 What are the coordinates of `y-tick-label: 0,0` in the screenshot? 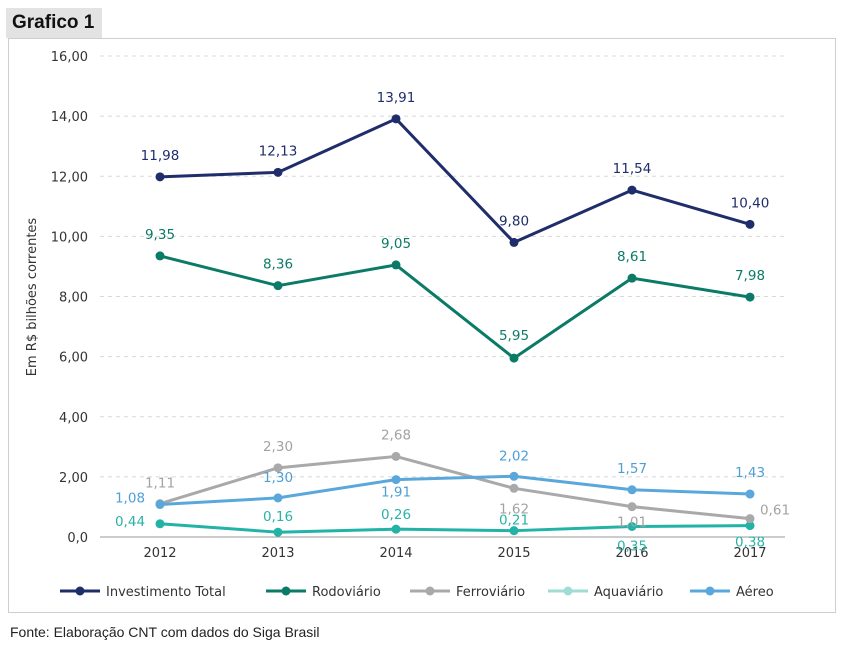 It's located at (77, 538).